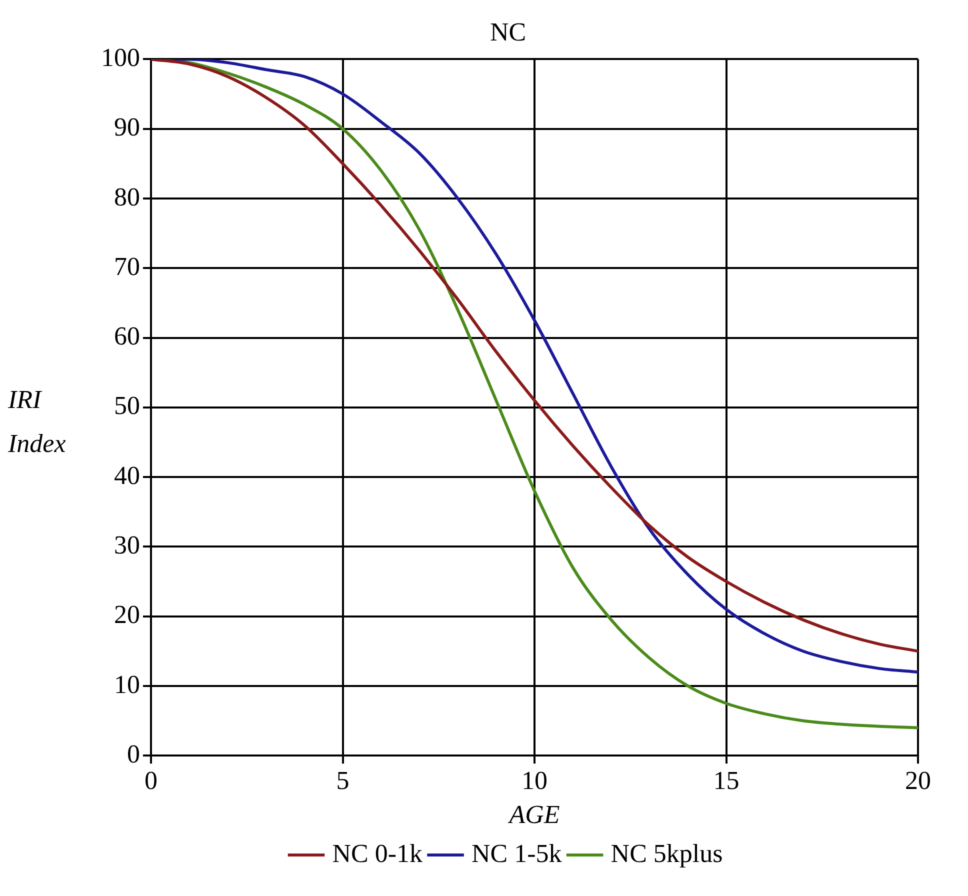 This screenshot has width=968, height=896. I want to click on y-tick-label: 50, so click(127, 405).